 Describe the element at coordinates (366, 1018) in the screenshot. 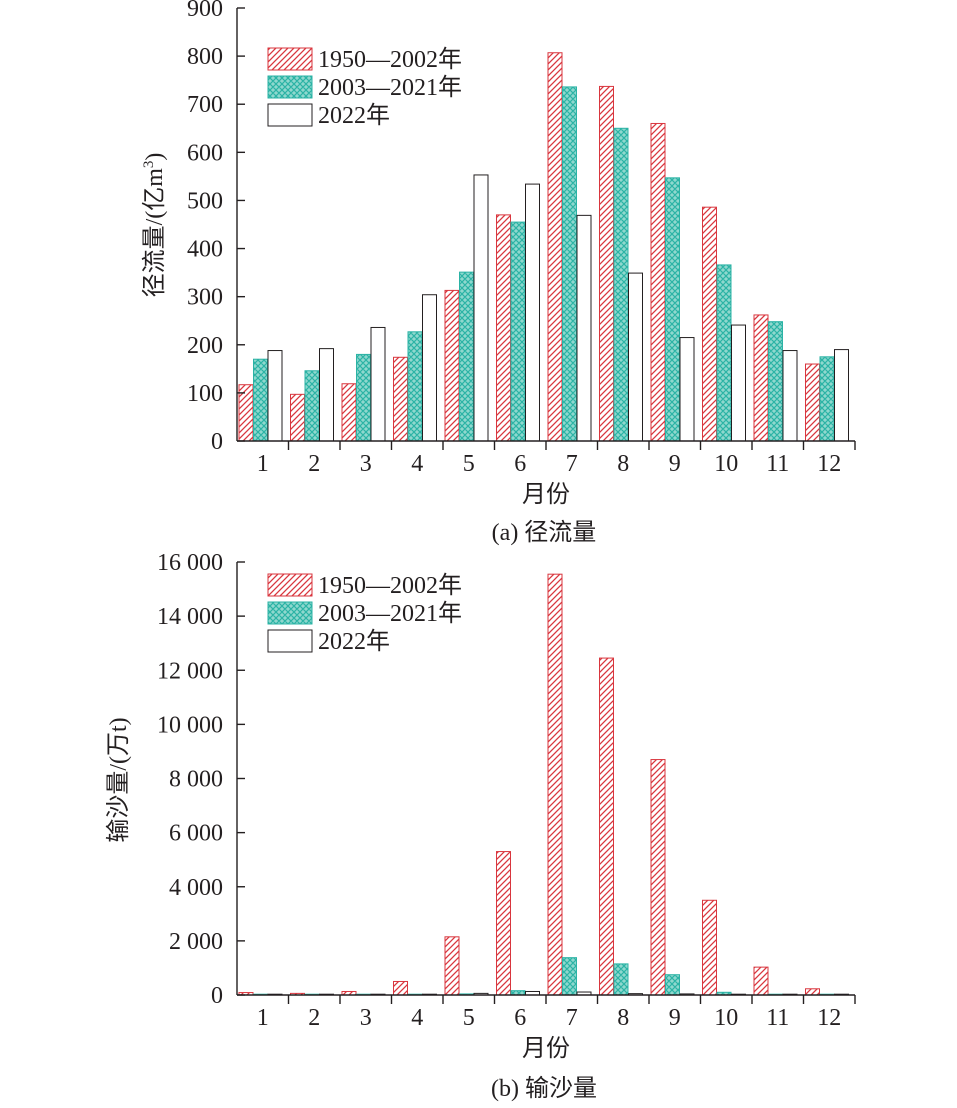

I see `sediment-x-tick-label: 3` at that location.